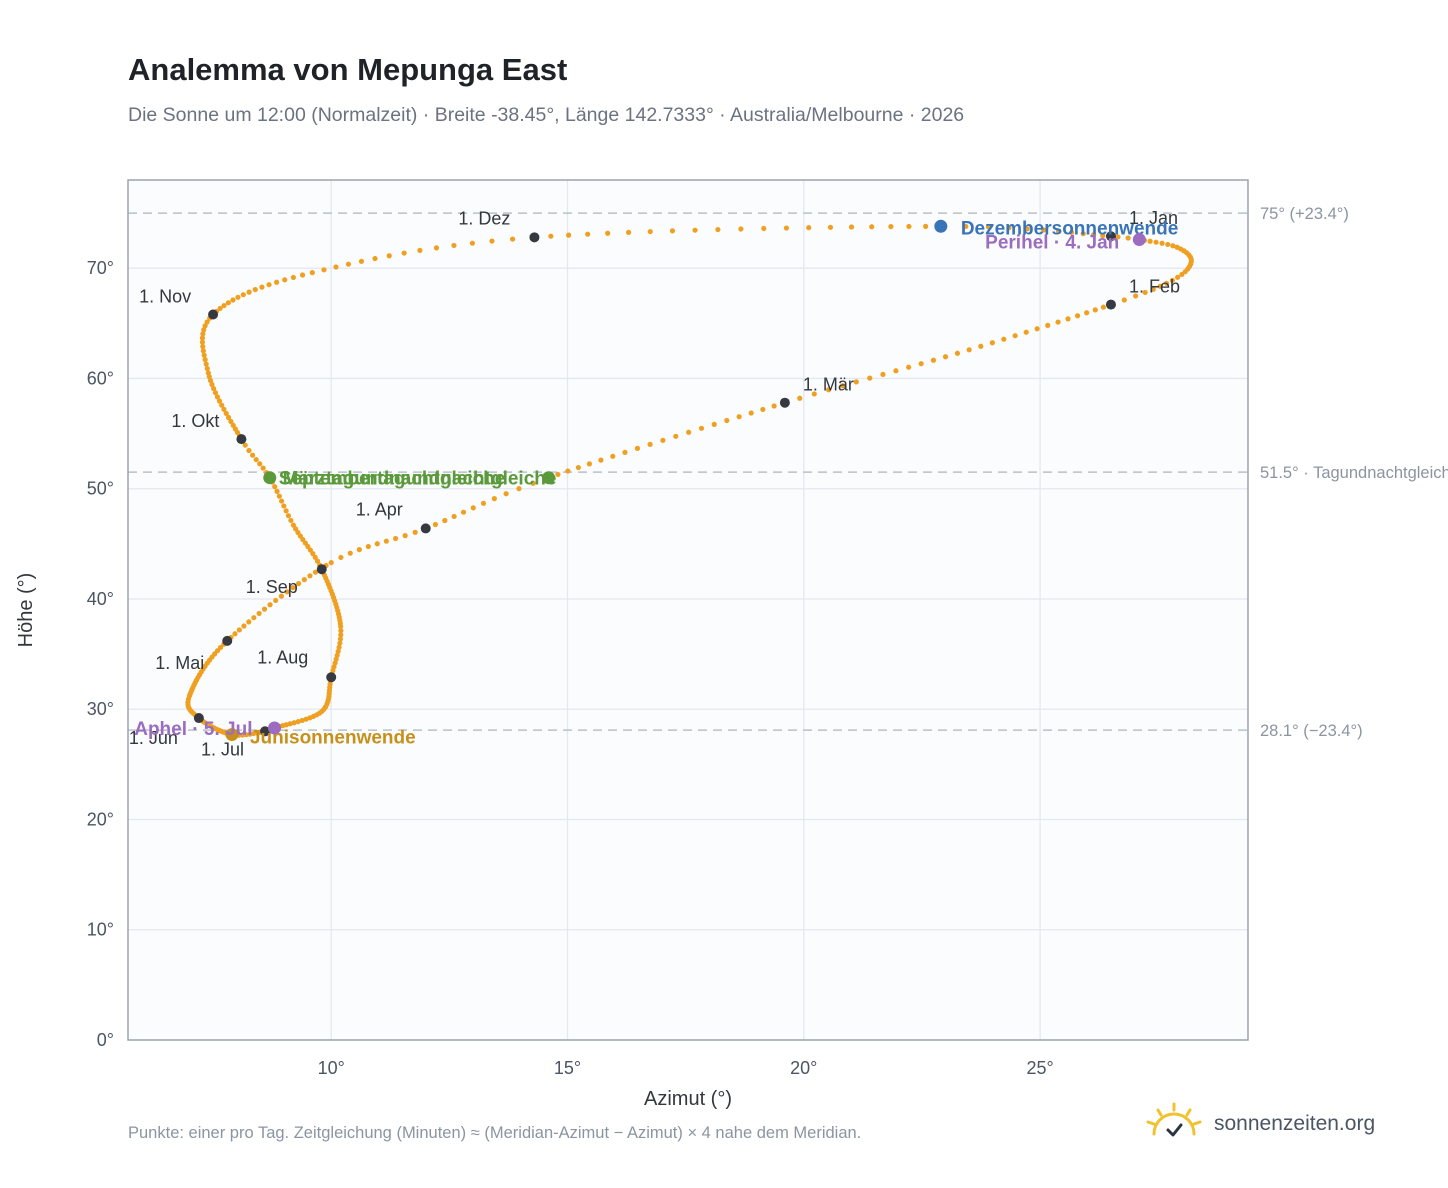 This screenshot has height=1188, width=1448. Describe the element at coordinates (26, 610) in the screenshot. I see `y-axis-label: Höhe (°)` at that location.